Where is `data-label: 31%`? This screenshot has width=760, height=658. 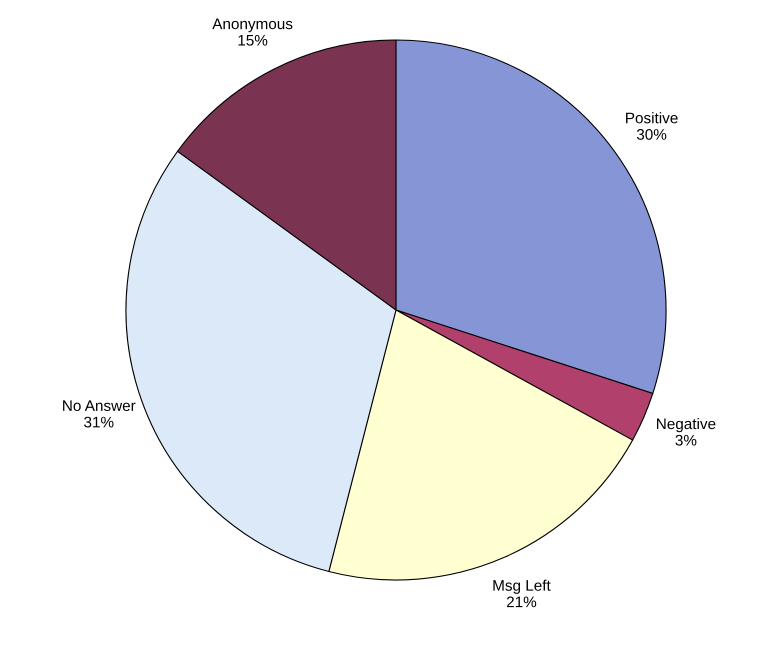 data-label: 31% is located at coordinates (99, 422).